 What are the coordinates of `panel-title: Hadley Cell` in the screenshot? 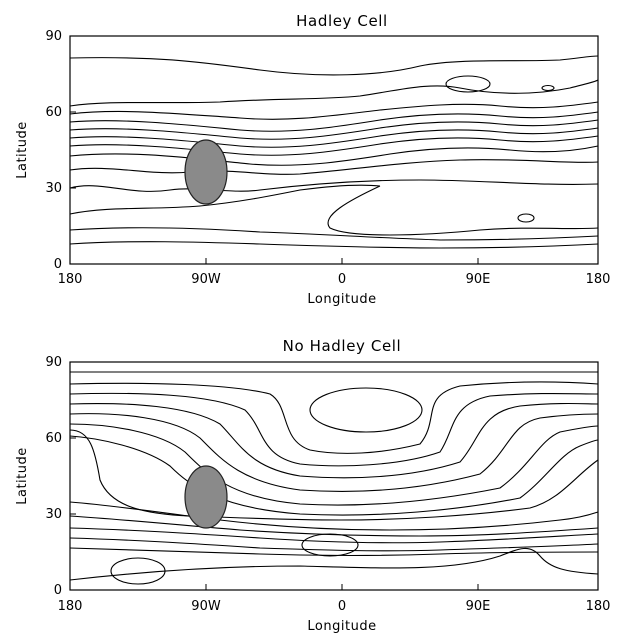 It's located at (342, 21).